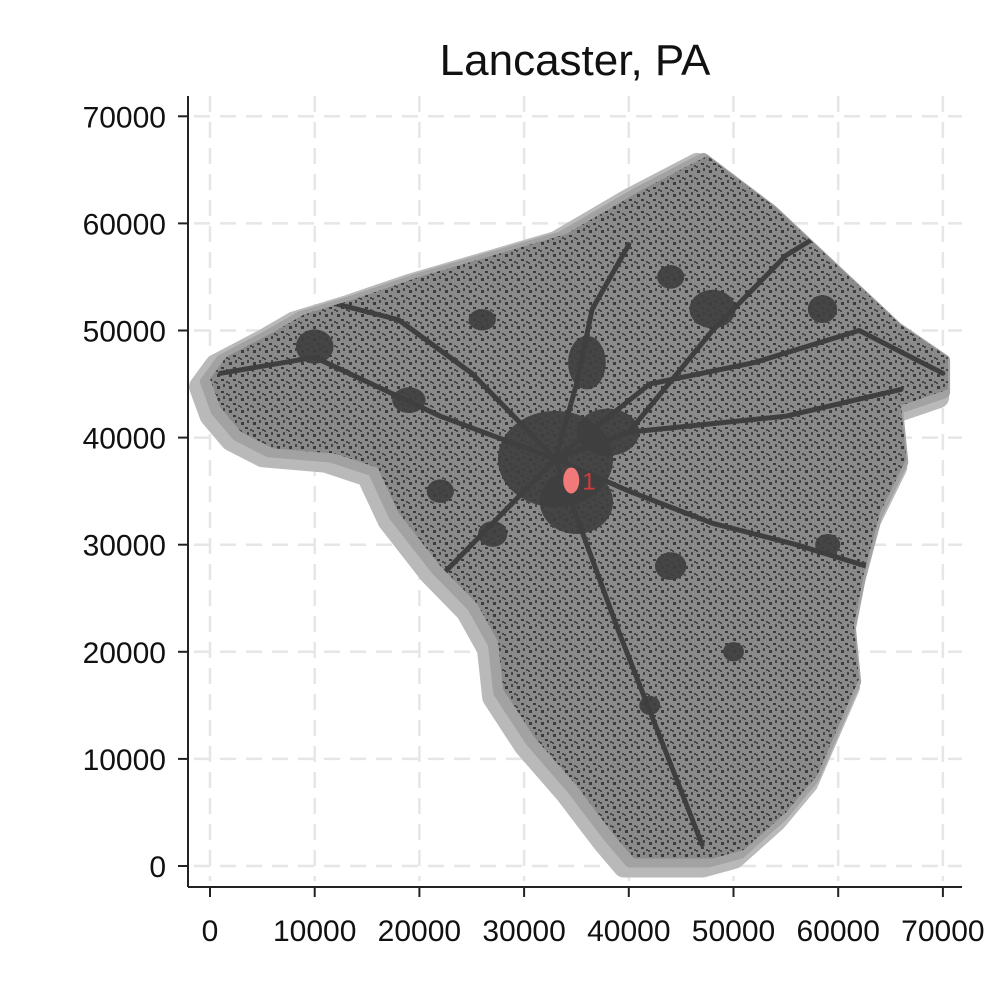  Describe the element at coordinates (124, 117) in the screenshot. I see `y-tick-label: 70000` at that location.